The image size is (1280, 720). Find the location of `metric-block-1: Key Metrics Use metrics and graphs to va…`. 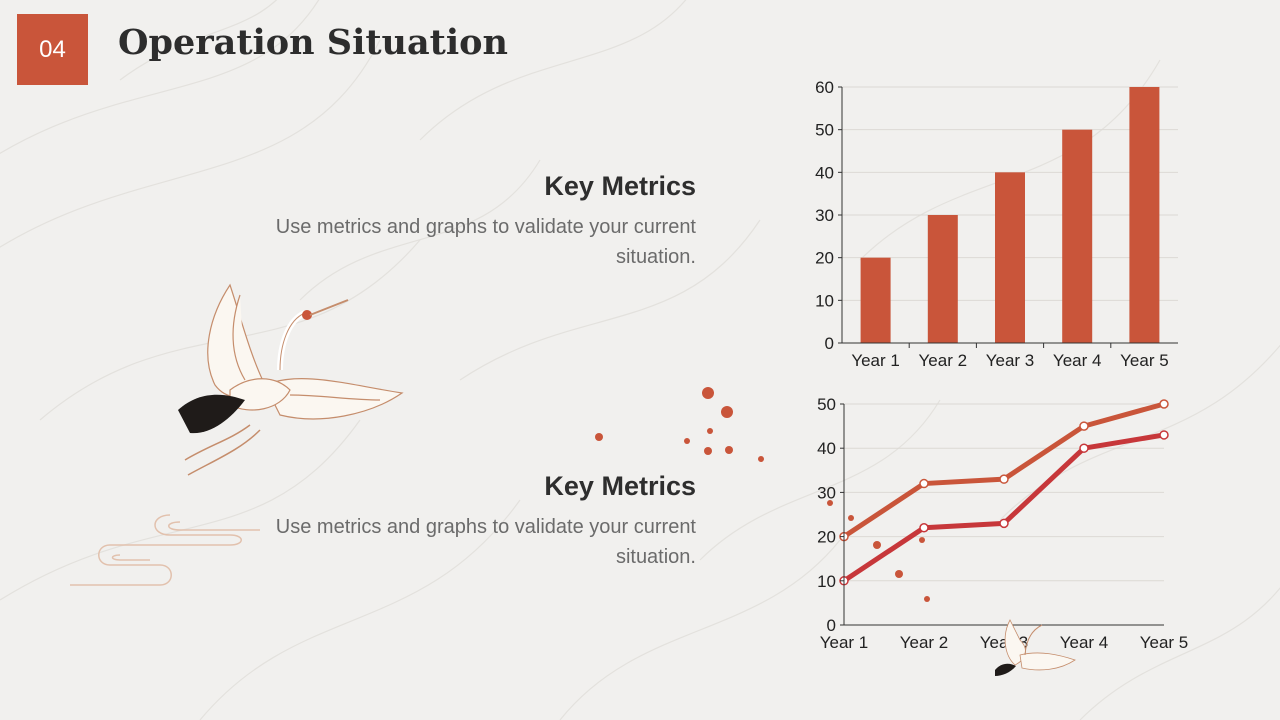

metric-block-1: Key Metrics Use metrics and graphs to va… is located at coordinates (476, 221).